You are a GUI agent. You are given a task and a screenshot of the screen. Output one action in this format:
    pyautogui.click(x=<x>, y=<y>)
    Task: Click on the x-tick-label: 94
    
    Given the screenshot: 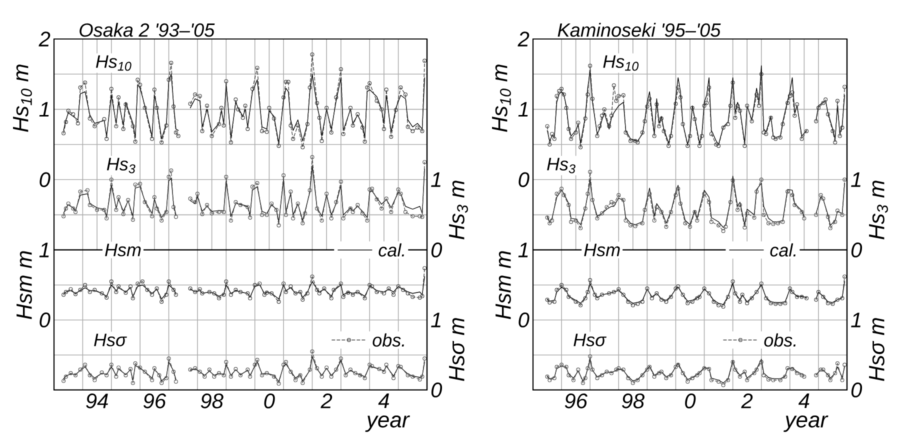 What is the action you would take?
    pyautogui.click(x=97, y=401)
    